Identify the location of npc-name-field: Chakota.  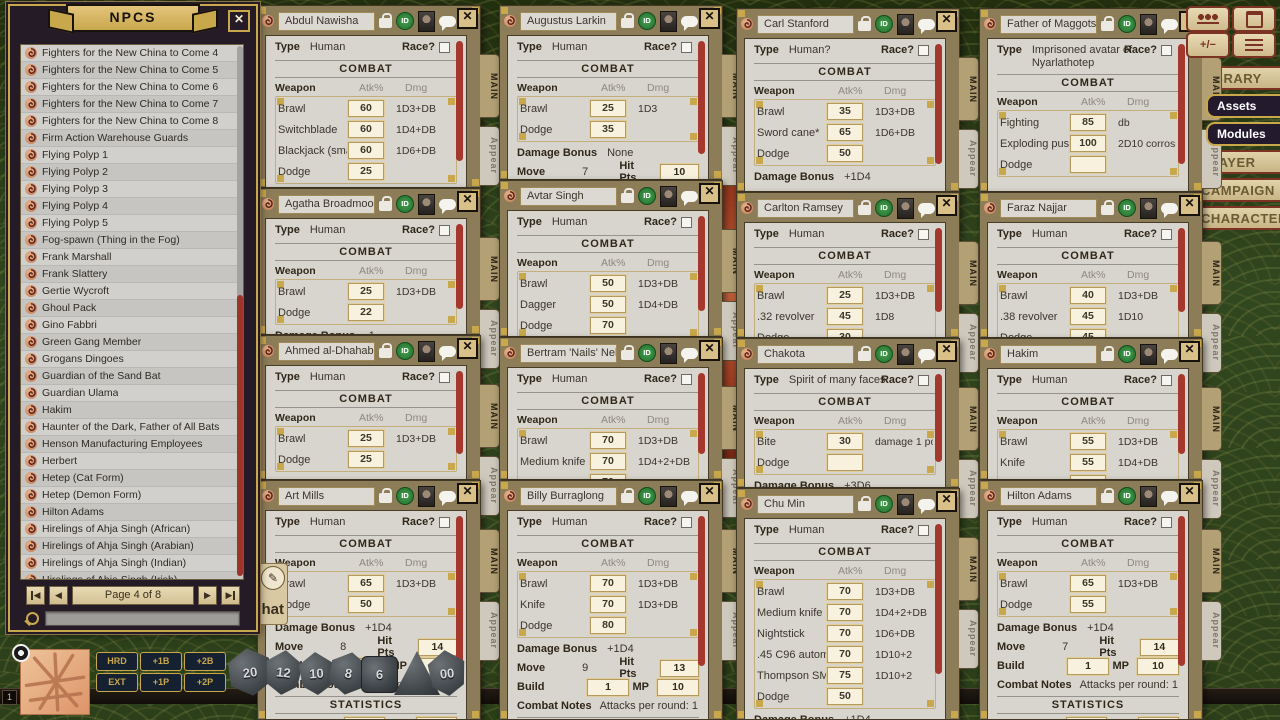
(805, 354).